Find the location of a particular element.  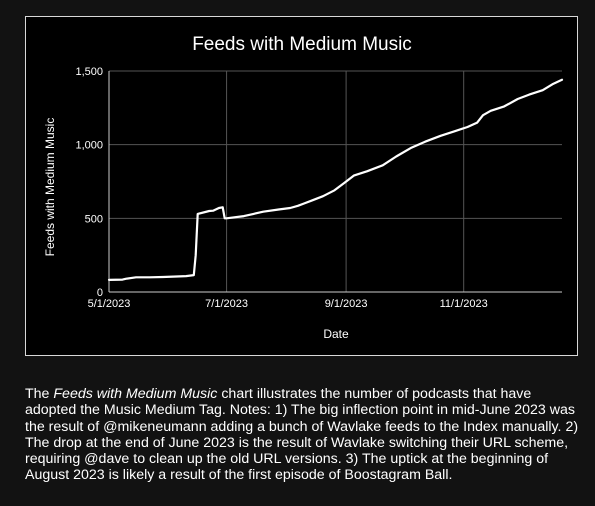

caption-chart-name: Feeds with Medium Music is located at coordinates (135, 394).